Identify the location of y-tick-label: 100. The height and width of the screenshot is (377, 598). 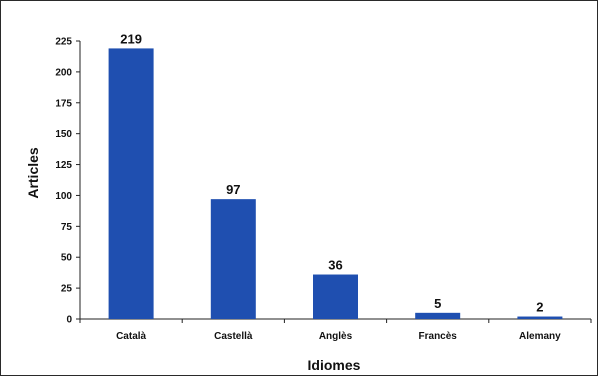
(63, 196).